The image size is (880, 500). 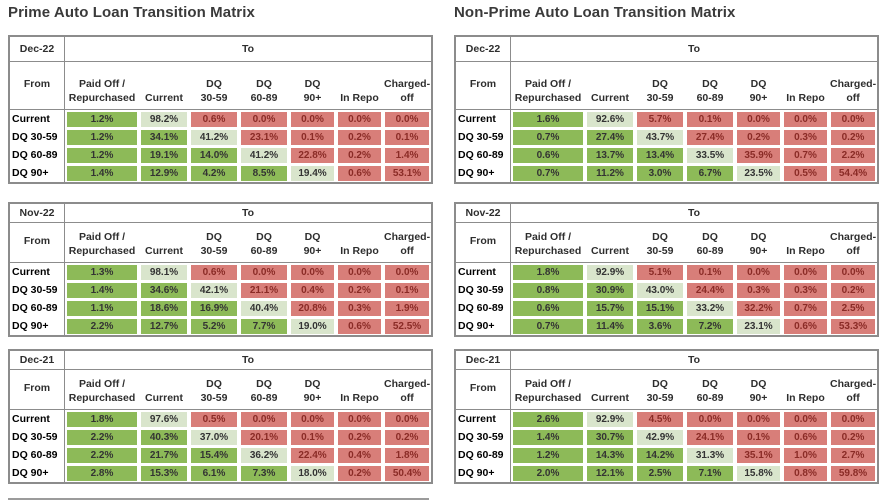 I want to click on column-header-in-repo: In Repo, so click(x=805, y=242).